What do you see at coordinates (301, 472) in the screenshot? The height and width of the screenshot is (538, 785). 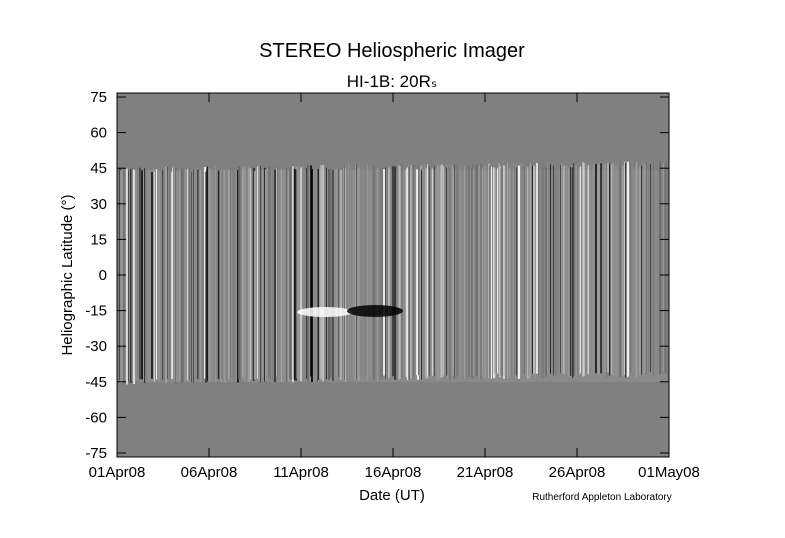 I see `x-tick-label: 11Apr08` at bounding box center [301, 472].